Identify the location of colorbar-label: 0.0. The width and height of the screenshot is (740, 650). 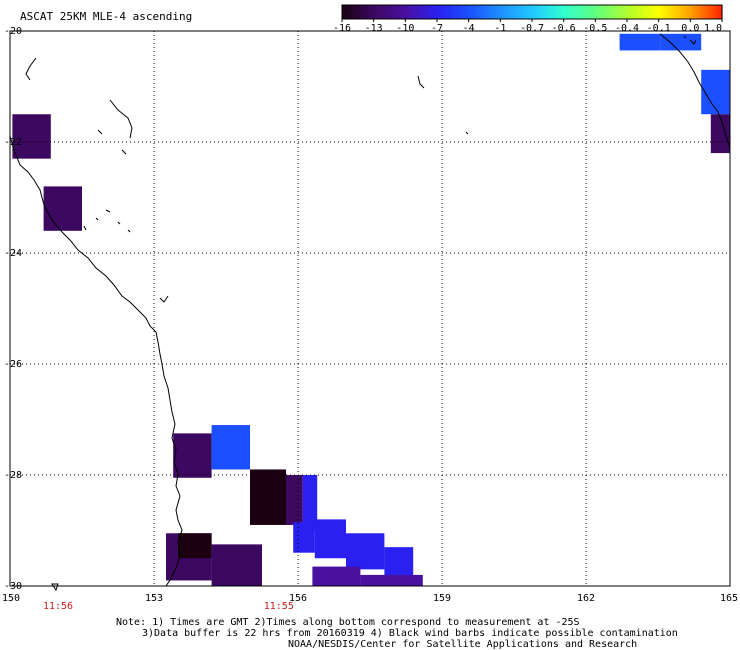
(690, 28).